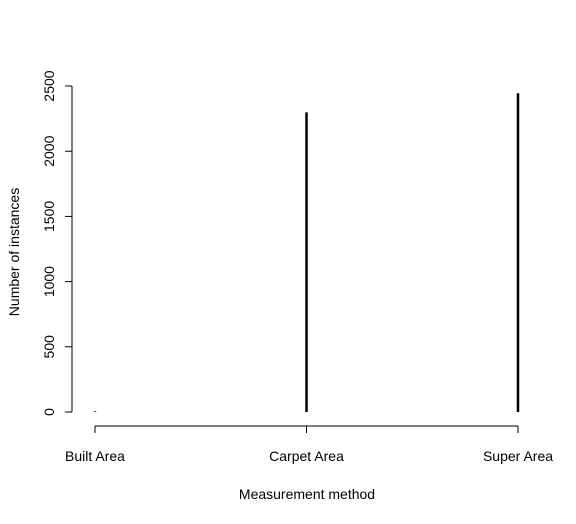  I want to click on x-tick-label: Carpet Area, so click(306, 456).